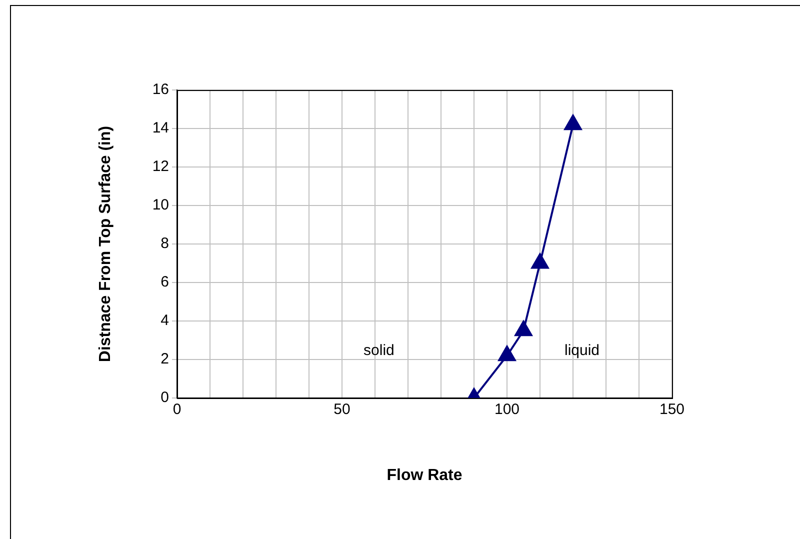 This screenshot has height=539, width=800. Describe the element at coordinates (160, 128) in the screenshot. I see `y-tick-label: 14` at that location.